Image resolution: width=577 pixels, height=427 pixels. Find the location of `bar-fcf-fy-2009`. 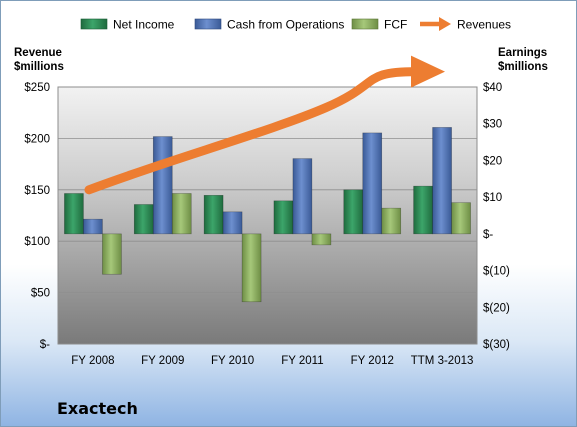

bar-fcf-fy-2009 is located at coordinates (181, 214).